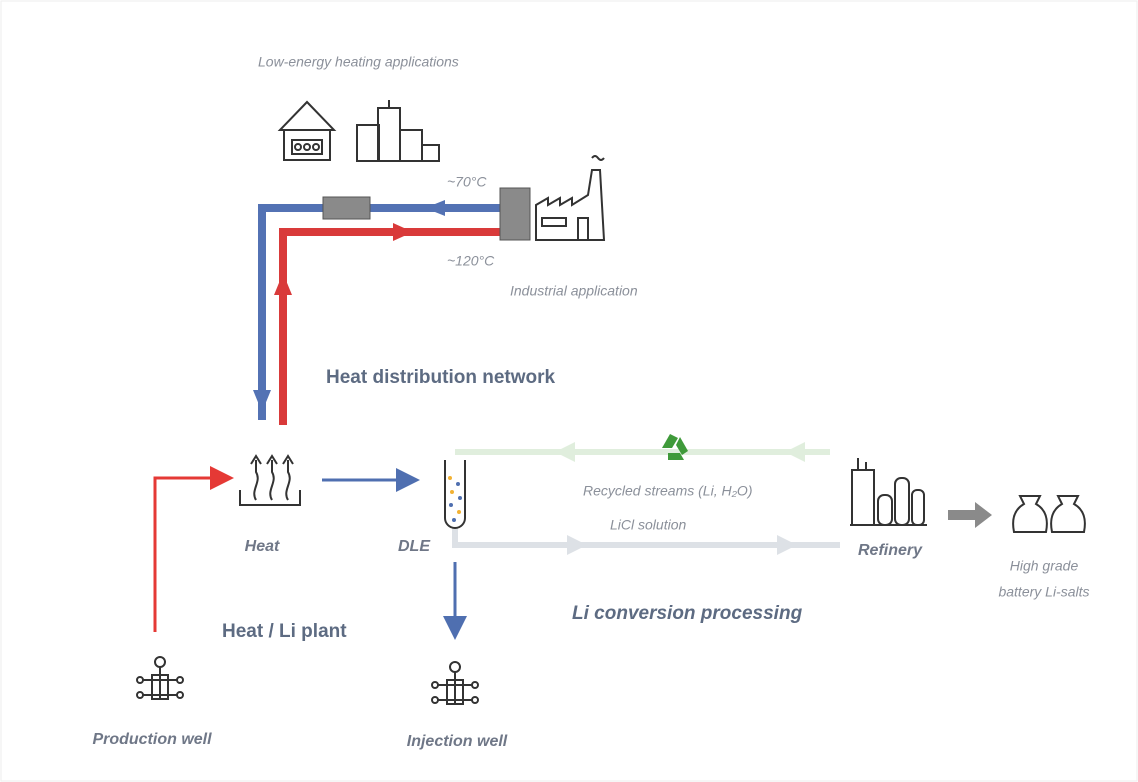 The image size is (1138, 782). Describe the element at coordinates (667, 491) in the screenshot. I see `label: Recycled streams (Li, H₂O)` at that location.